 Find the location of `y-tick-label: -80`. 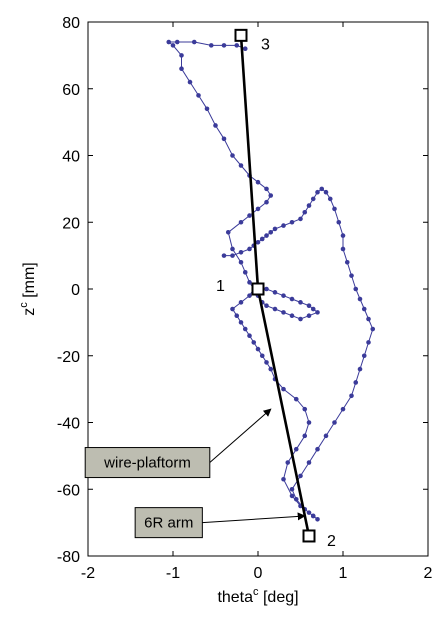

y-tick-label: -80 is located at coordinates (68, 557).